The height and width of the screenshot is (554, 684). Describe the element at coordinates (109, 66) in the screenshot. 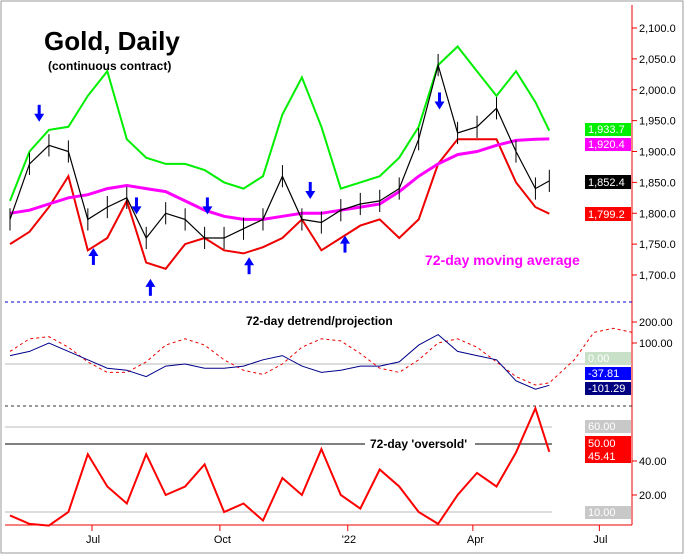

I see `chart-subtitle: (continuous contract)` at that location.